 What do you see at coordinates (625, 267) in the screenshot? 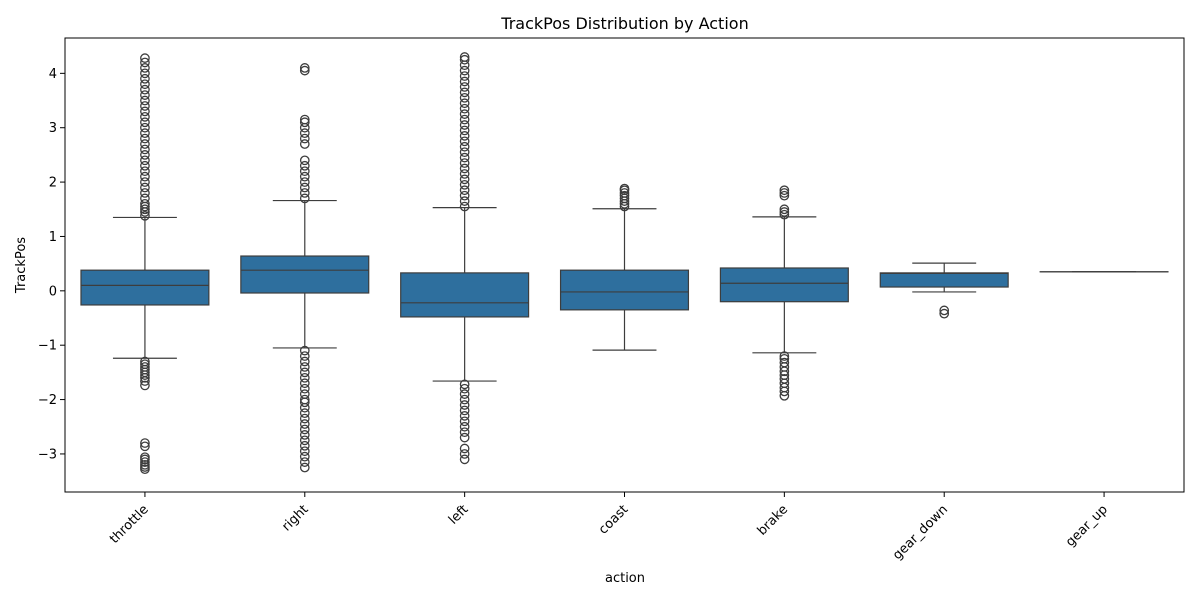
I see `box-group-coast` at bounding box center [625, 267].